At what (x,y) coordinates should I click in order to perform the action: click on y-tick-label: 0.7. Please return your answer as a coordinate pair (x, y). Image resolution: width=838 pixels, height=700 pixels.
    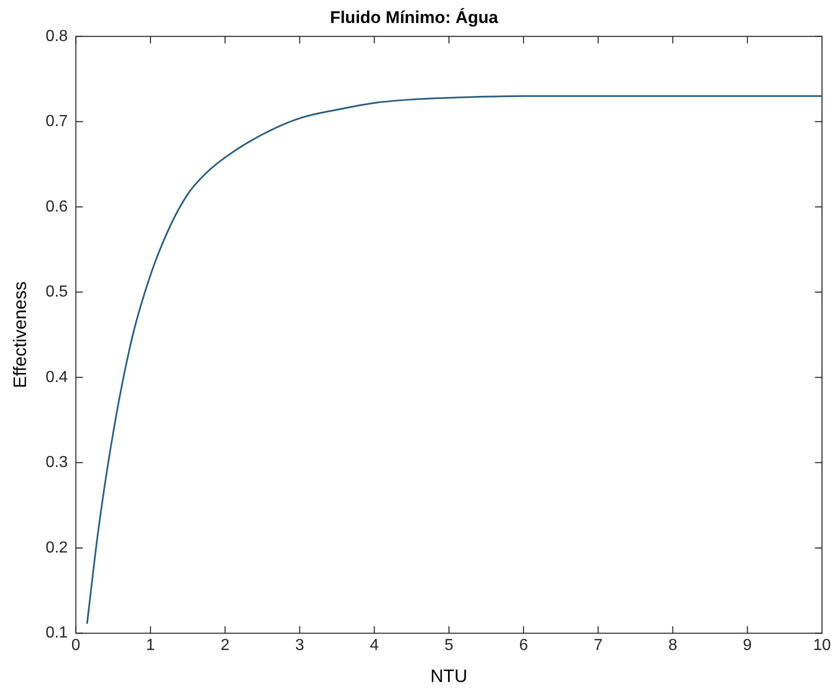
    Looking at the image, I should click on (57, 121).